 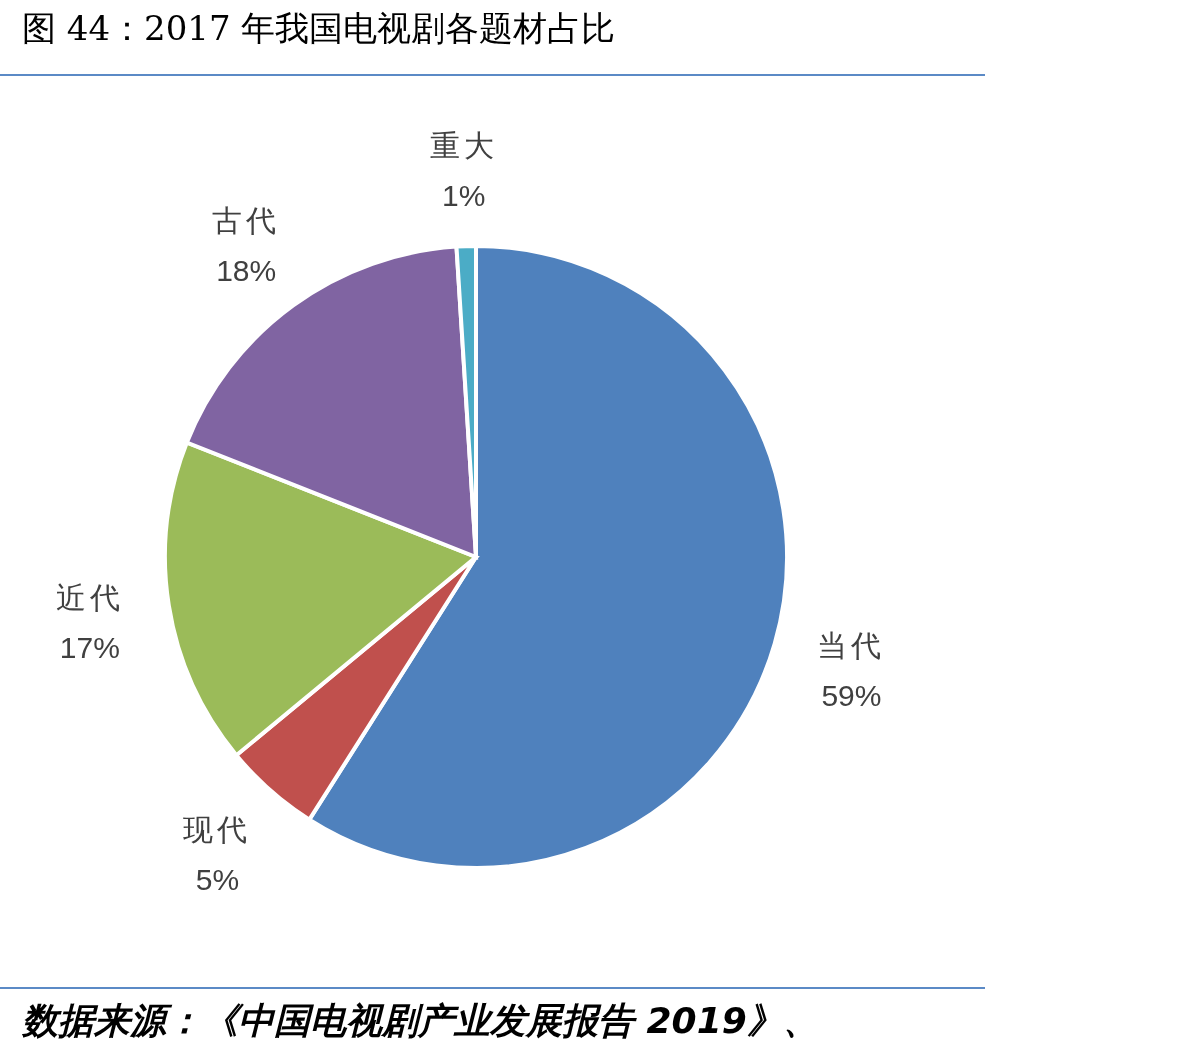 What do you see at coordinates (420, 1020) in the screenshot?
I see `source-note: 数据来源：《中国电视剧产业发展报告 2019》、` at bounding box center [420, 1020].